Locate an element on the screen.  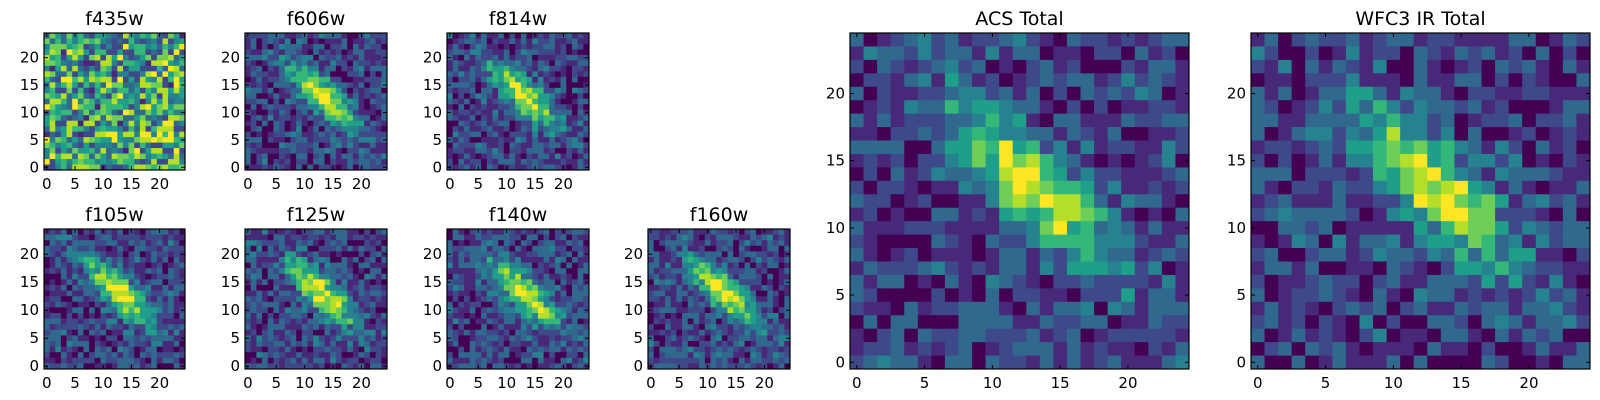
panel-title: f814w is located at coordinates (518, 19).